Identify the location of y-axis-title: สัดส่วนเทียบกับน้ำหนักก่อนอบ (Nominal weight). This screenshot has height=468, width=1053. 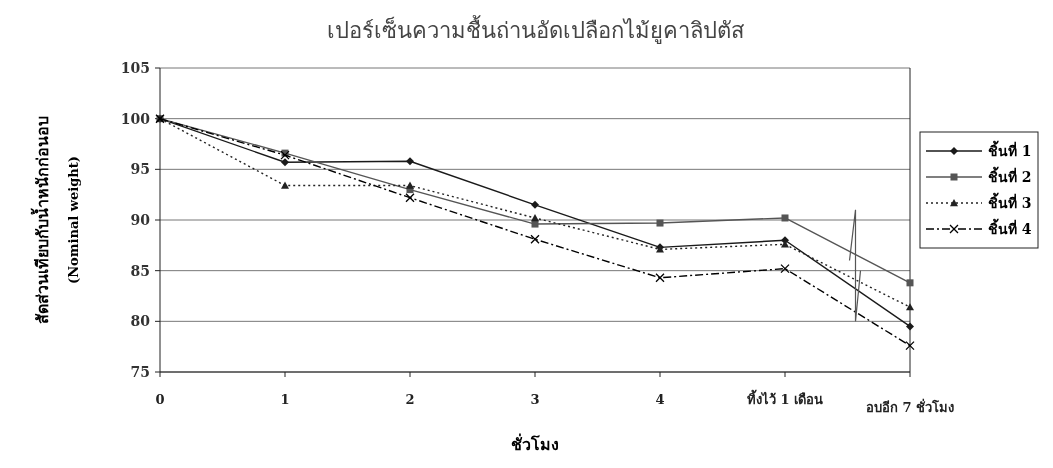
(55, 220).